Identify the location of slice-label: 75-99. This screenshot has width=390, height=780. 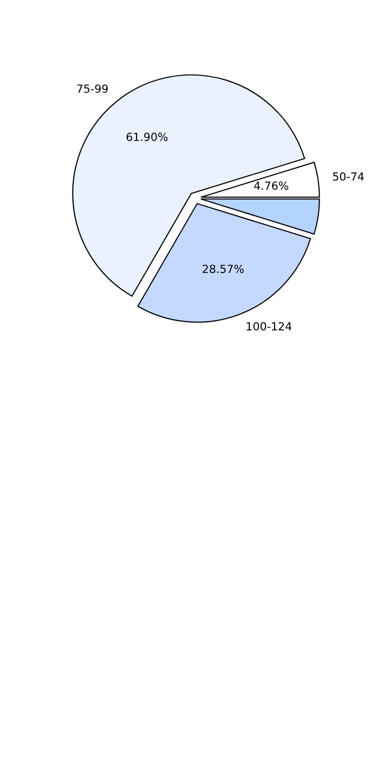
(92, 88).